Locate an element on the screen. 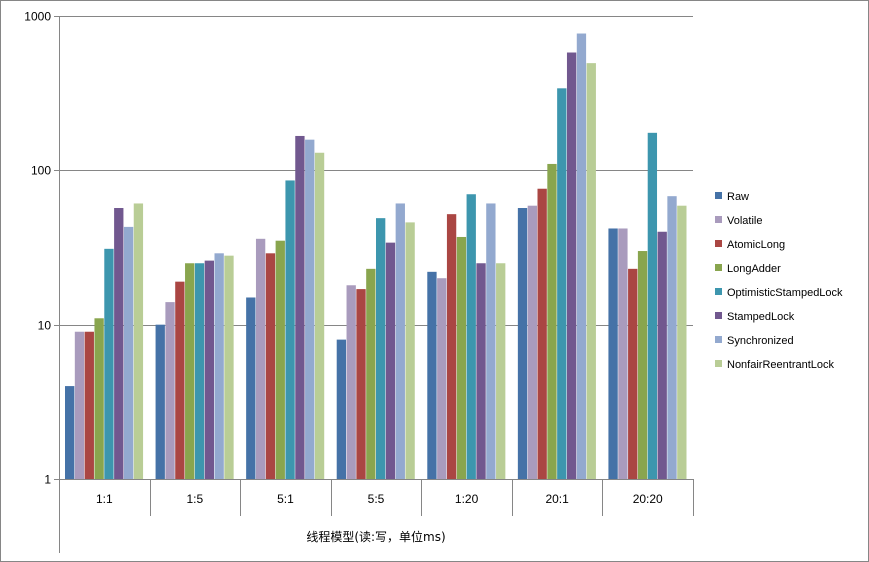 This screenshot has width=869, height=562. legend-label: Raw is located at coordinates (738, 197).